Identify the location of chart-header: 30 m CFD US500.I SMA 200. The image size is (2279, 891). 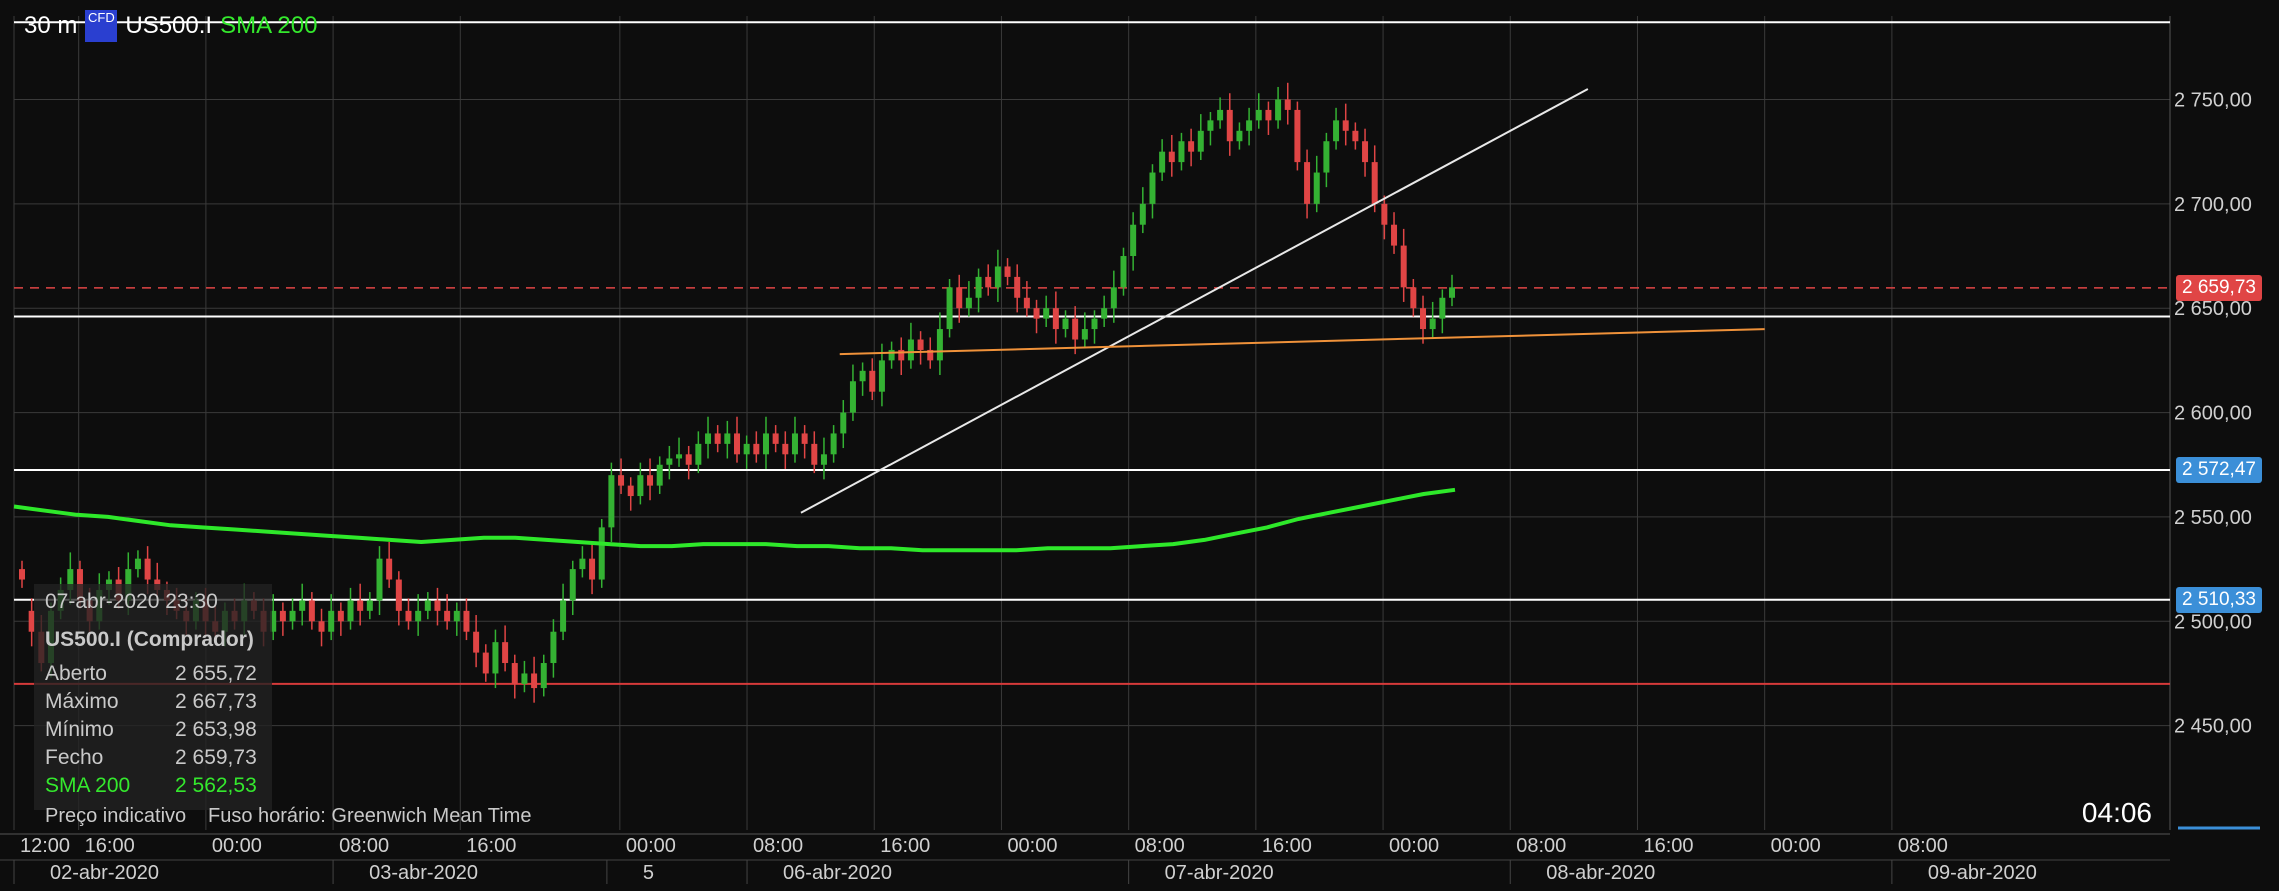
(170, 26).